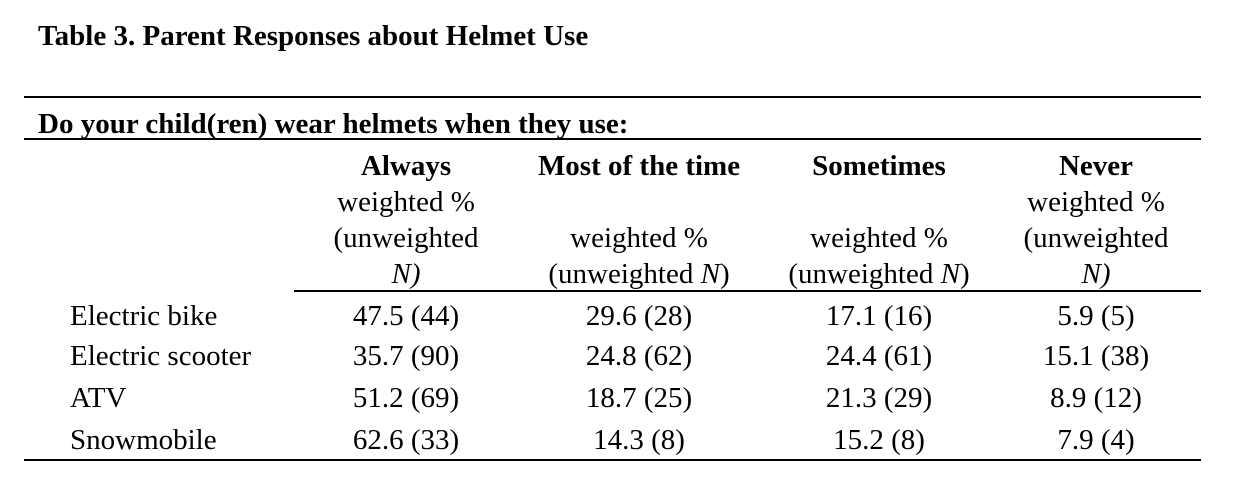 The height and width of the screenshot is (496, 1240). Describe the element at coordinates (879, 440) in the screenshot. I see `table-cell: 15.2 (8)` at that location.